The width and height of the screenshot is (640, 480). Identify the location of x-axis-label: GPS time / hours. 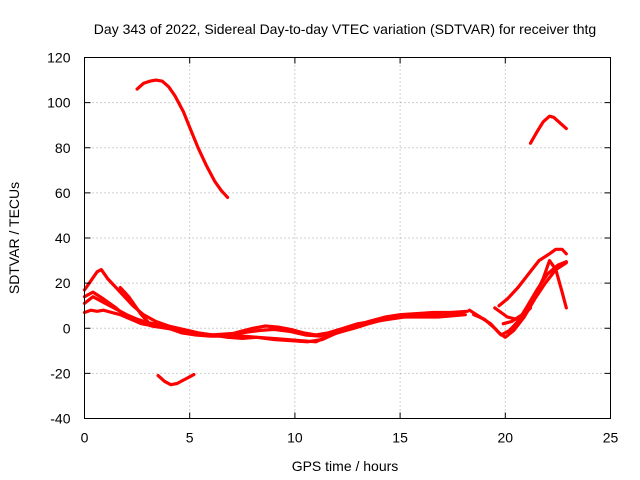
(345, 466).